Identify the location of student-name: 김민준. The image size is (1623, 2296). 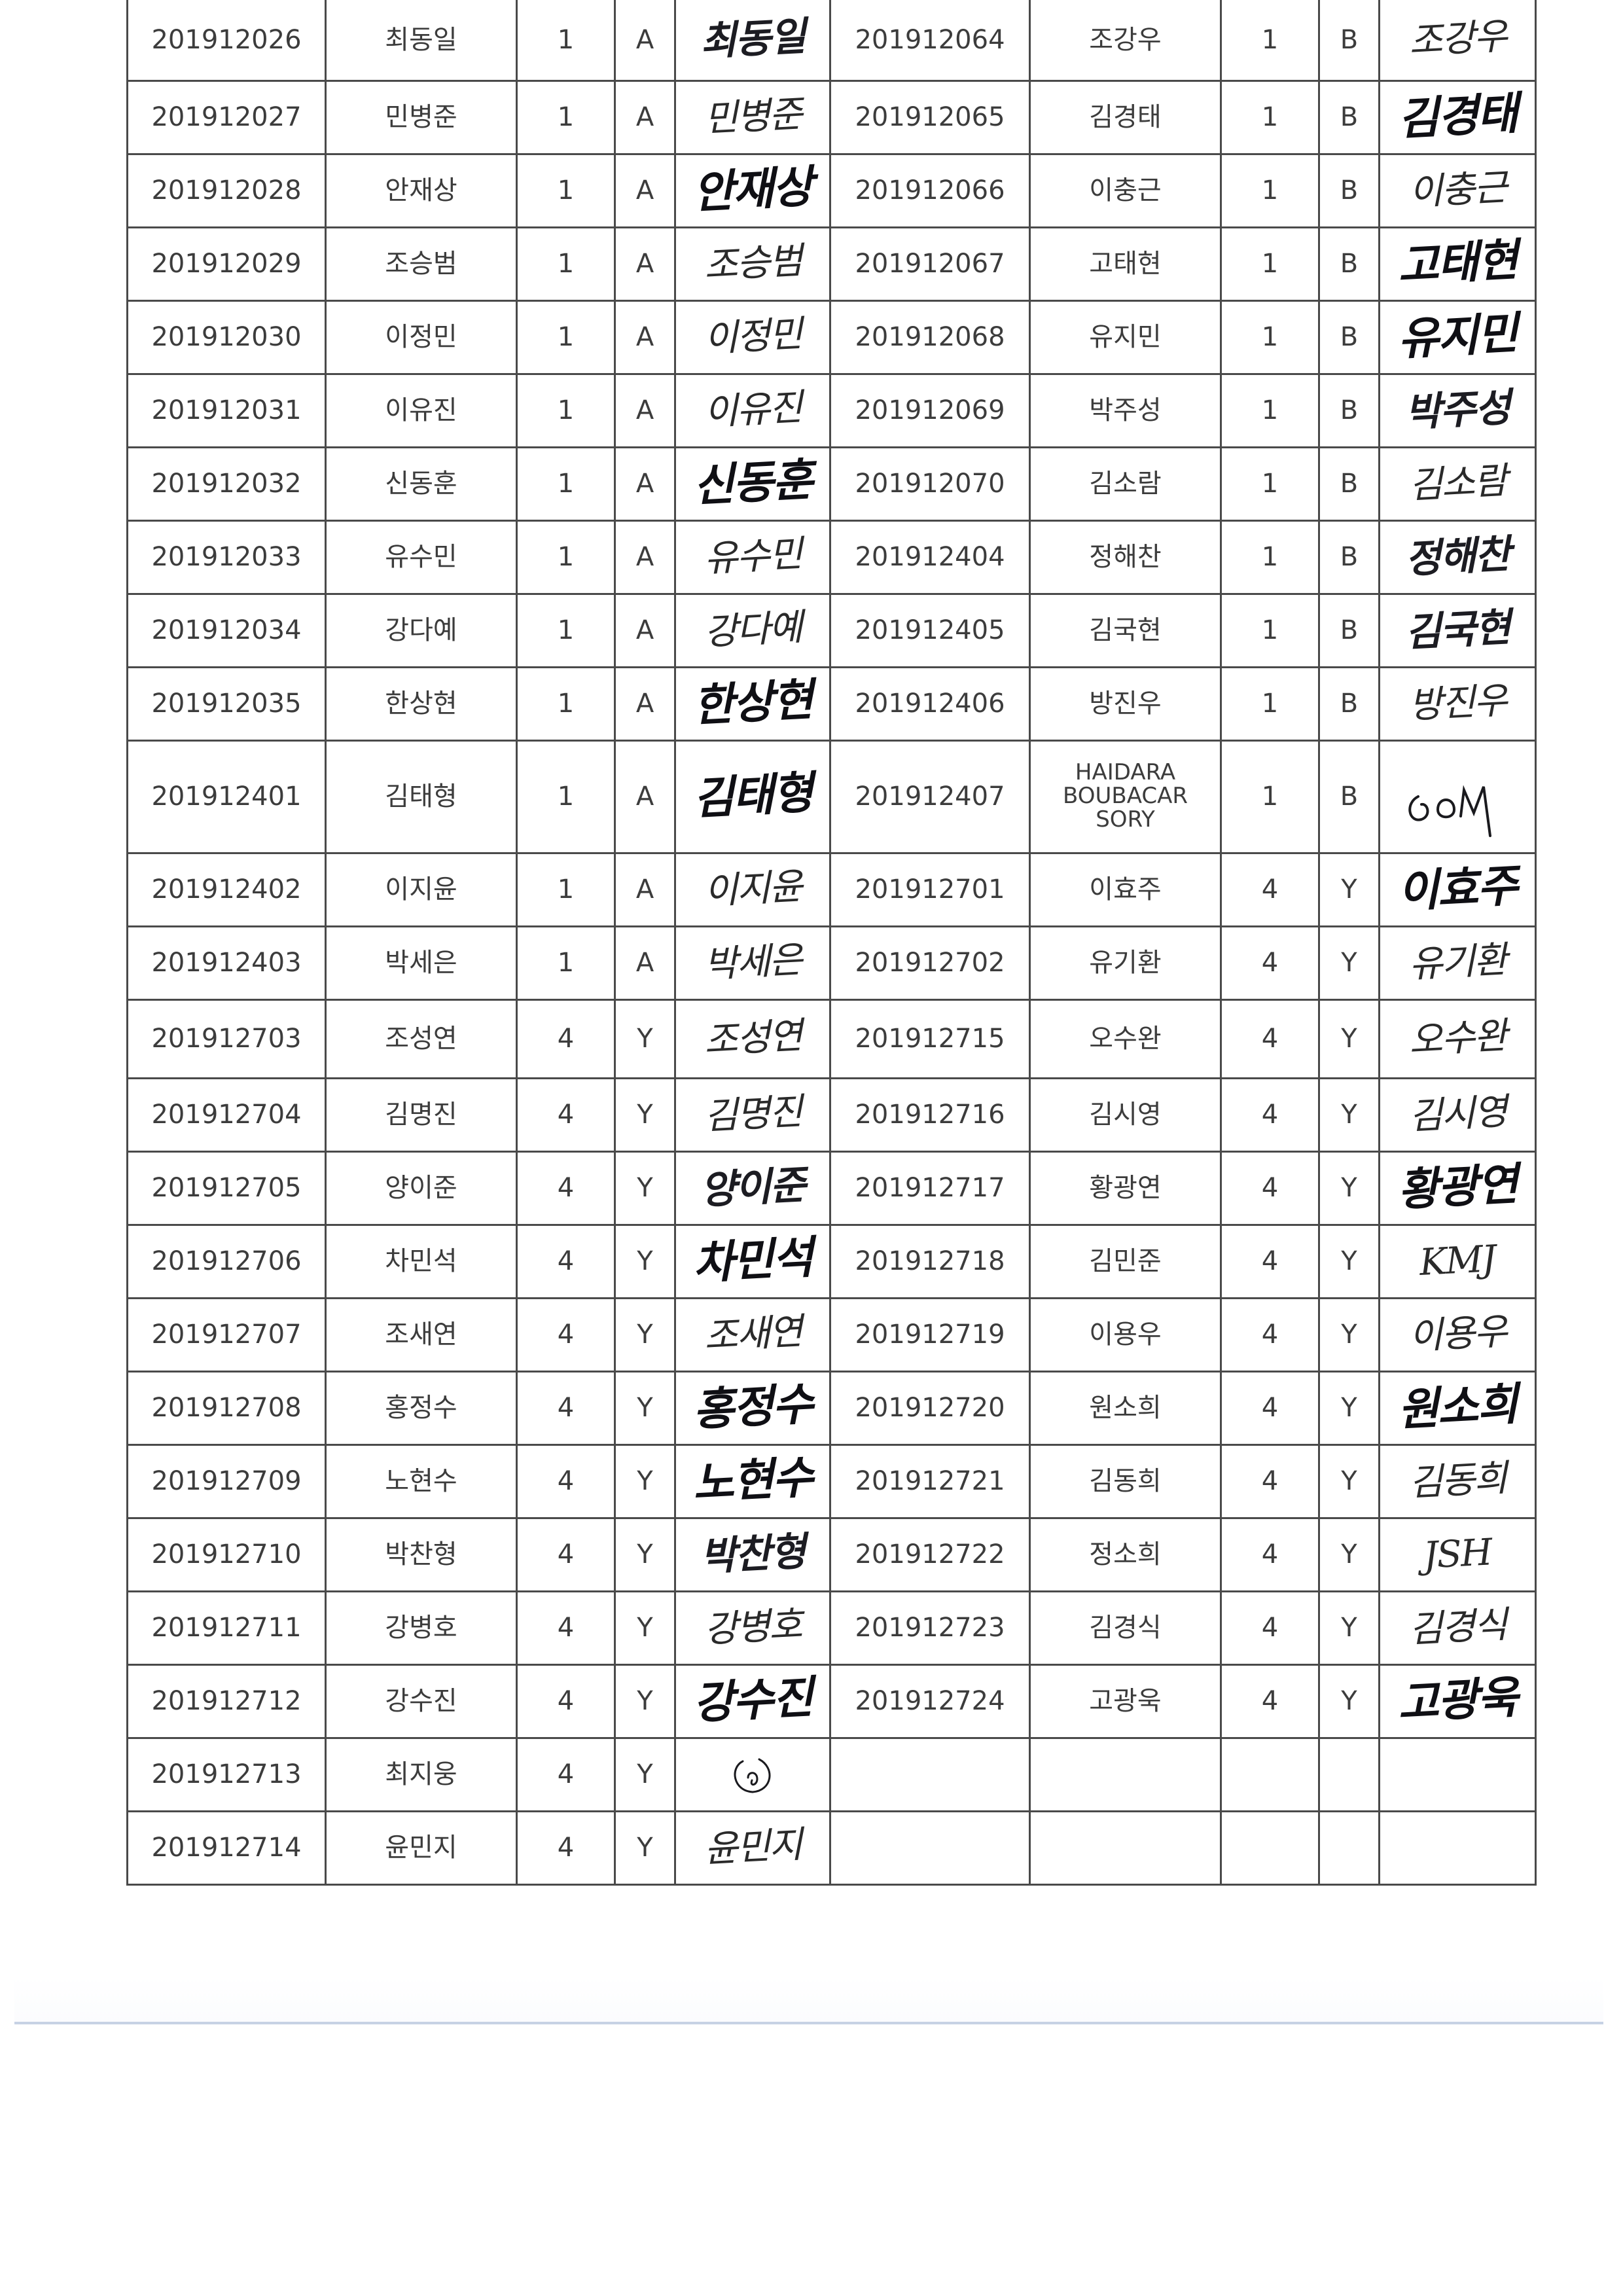
(1125, 1261).